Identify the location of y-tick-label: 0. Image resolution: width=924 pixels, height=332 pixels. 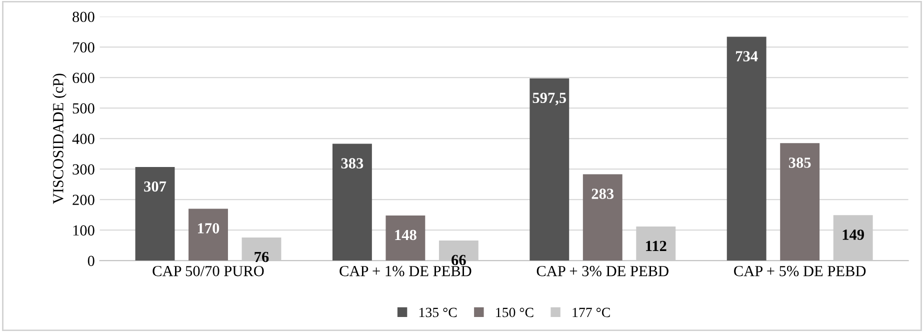
(91, 261).